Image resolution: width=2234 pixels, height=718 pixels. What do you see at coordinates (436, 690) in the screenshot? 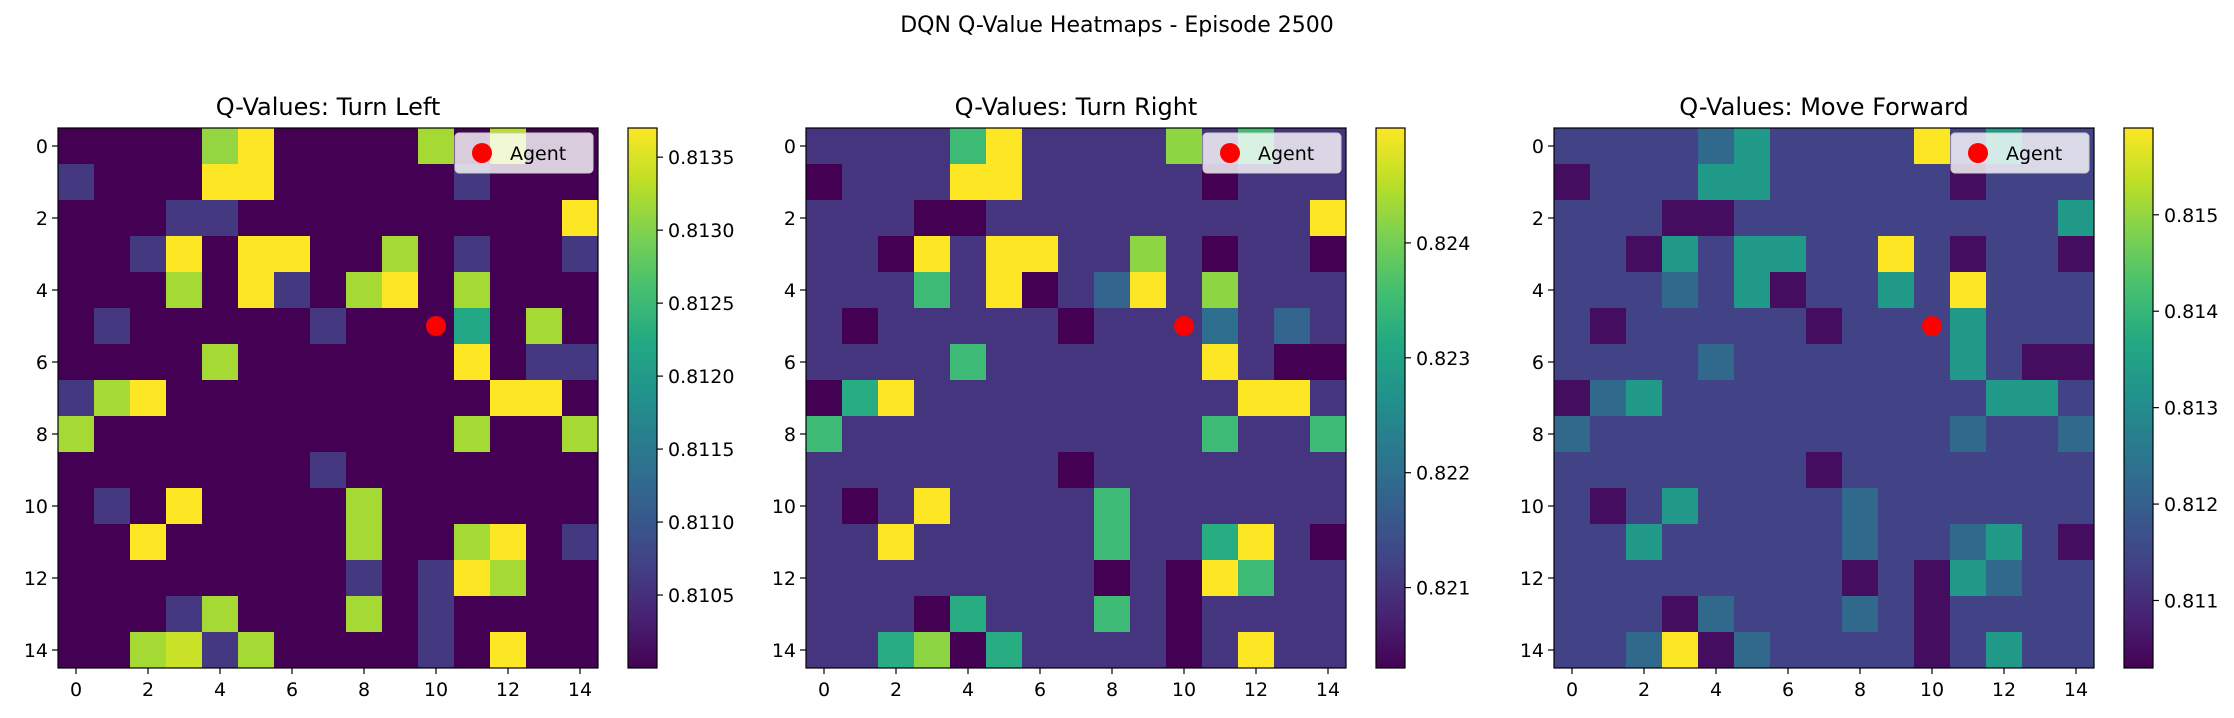
I see `x-tick-label: 10` at bounding box center [436, 690].